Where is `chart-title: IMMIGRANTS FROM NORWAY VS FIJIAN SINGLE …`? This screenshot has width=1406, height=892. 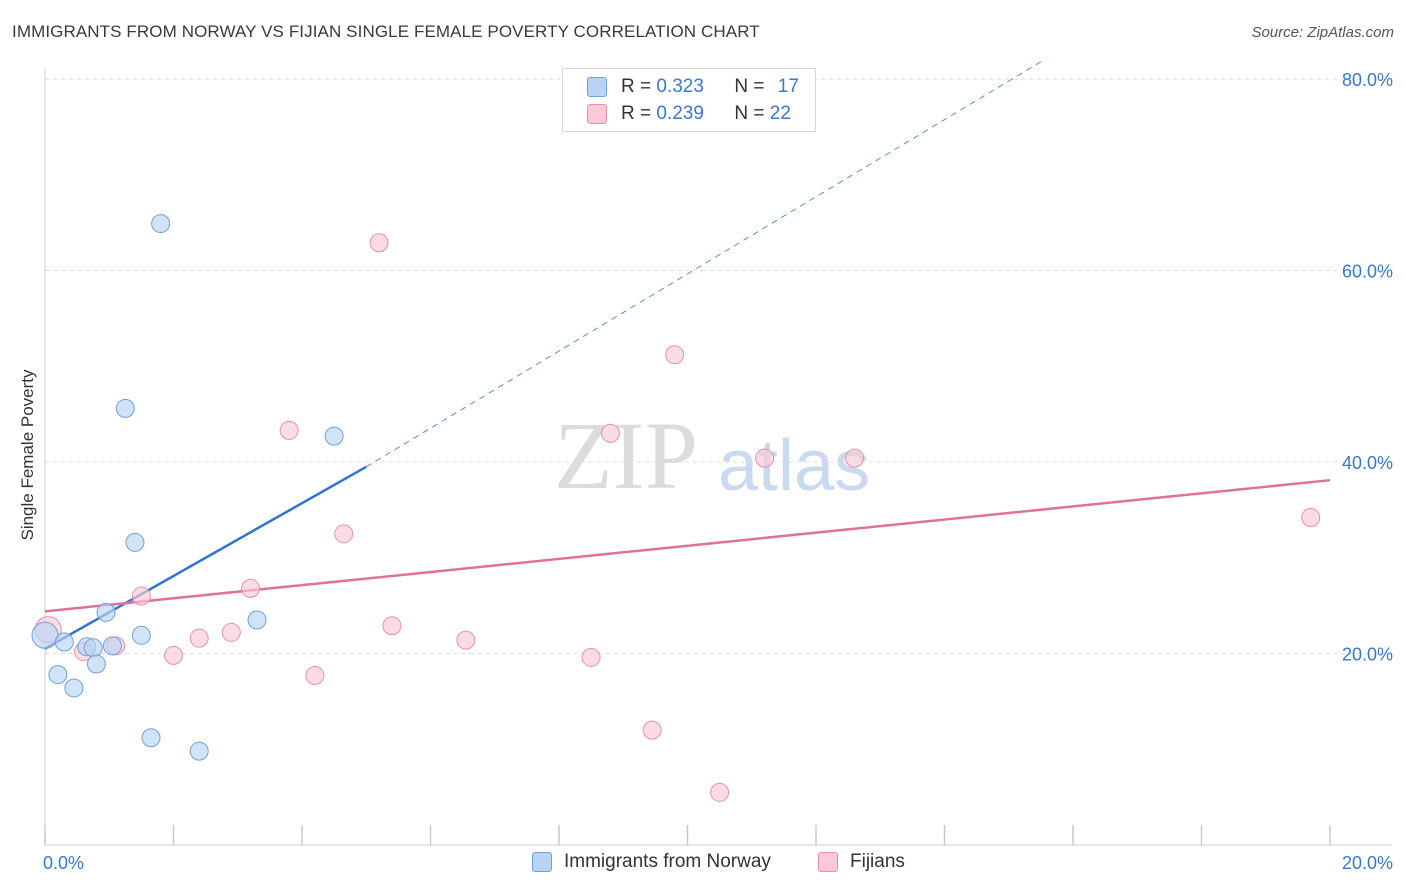
chart-title: IMMIGRANTS FROM NORWAY VS FIJIAN SINGLE … is located at coordinates (386, 31).